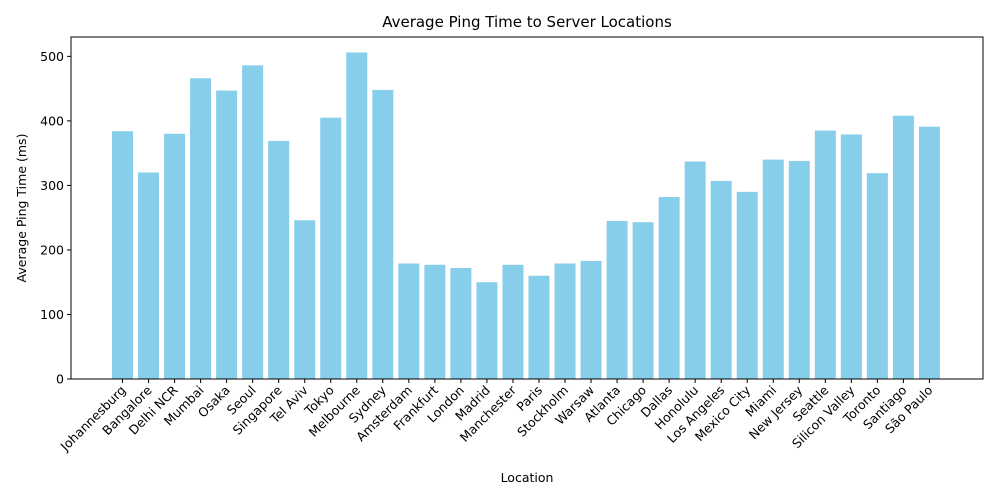 The image size is (1000, 500). I want to click on bar-dallas, so click(669, 288).